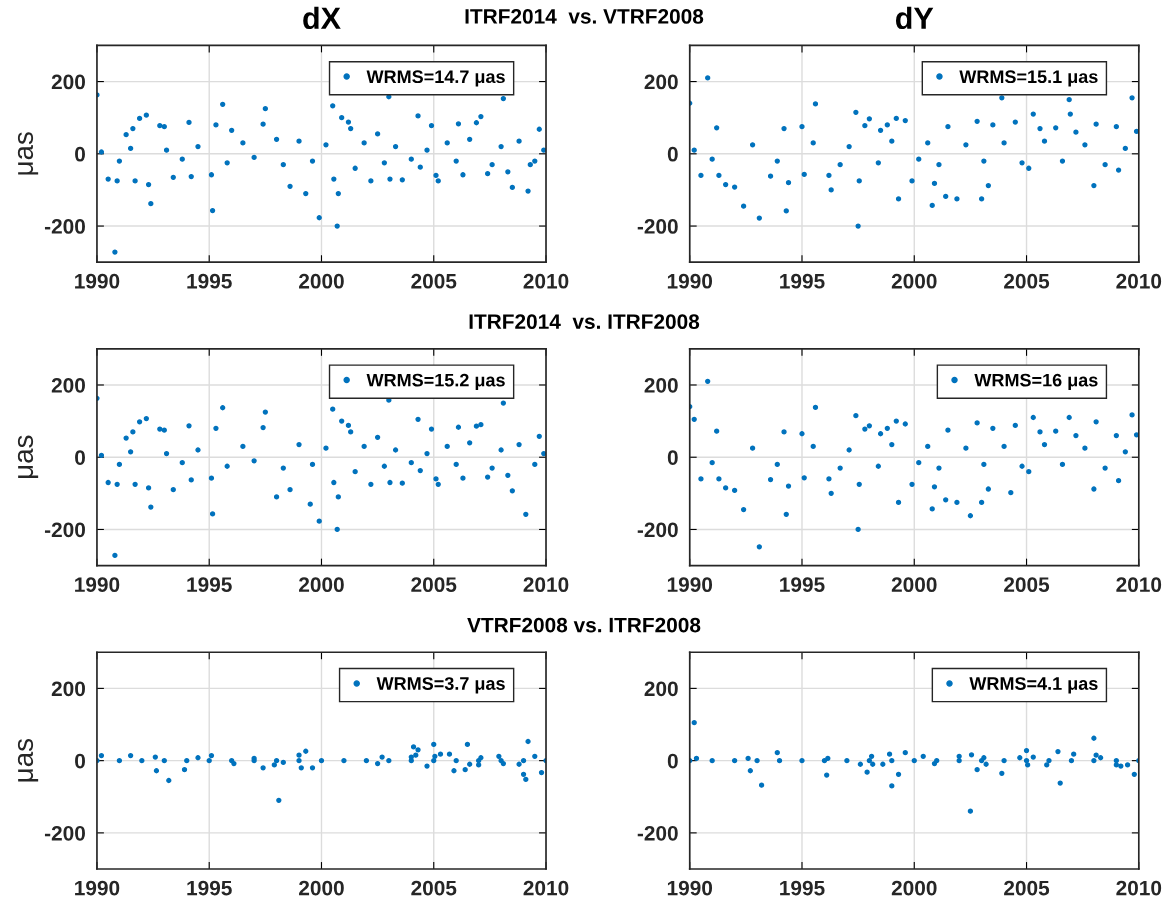 This screenshot has height=909, width=1168. Describe the element at coordinates (915, 18) in the screenshot. I see `chart-title: dY` at that location.